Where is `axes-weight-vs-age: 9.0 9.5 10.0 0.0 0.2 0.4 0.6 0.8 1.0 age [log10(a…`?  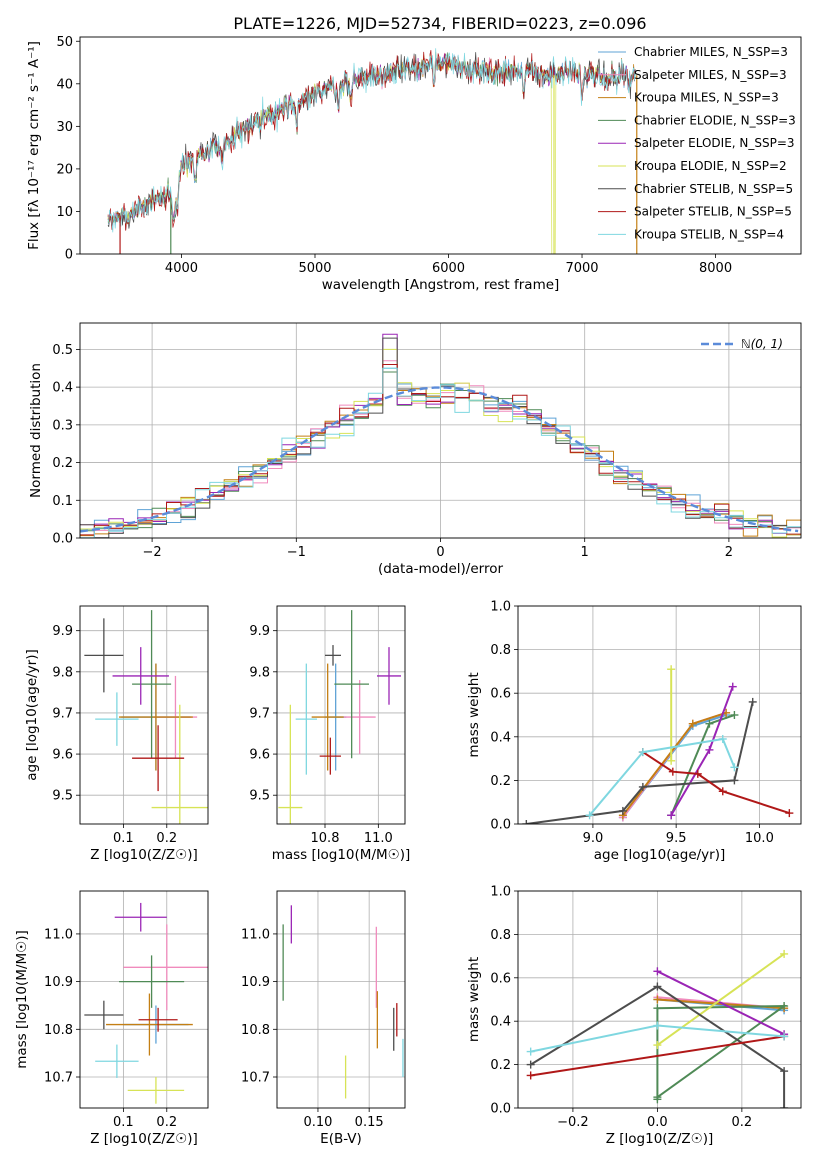 axes-weight-vs-age: 9.0 9.5 10.0 0.0 0.2 0.4 0.6 0.8 1.0 age [log10(a… is located at coordinates (634, 731).